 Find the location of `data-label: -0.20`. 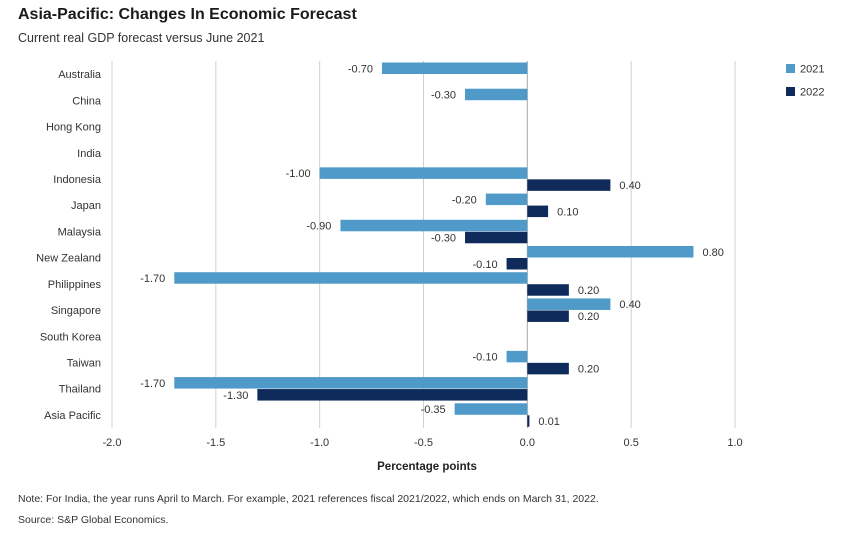

data-label: -0.20 is located at coordinates (464, 200).